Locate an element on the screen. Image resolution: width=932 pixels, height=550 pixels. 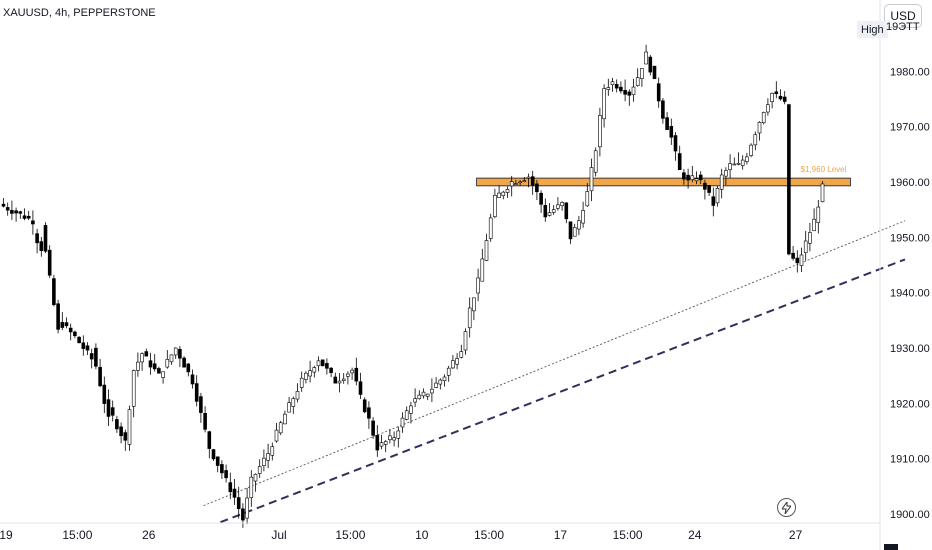
y-tick-label: 1980.00 is located at coordinates (910, 72).